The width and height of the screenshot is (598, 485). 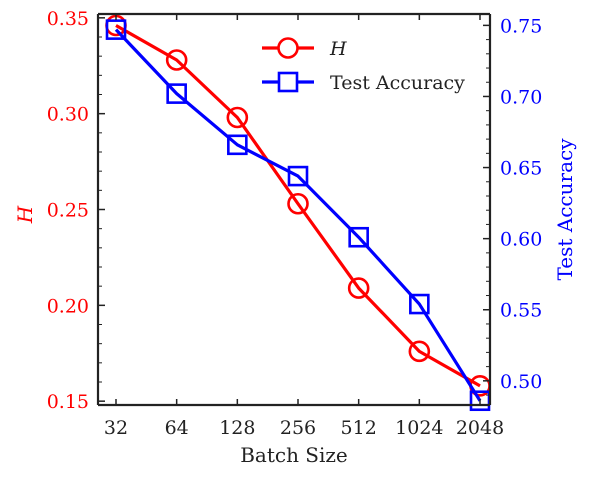 I want to click on x-tick-label-64: 64, so click(x=177, y=428).